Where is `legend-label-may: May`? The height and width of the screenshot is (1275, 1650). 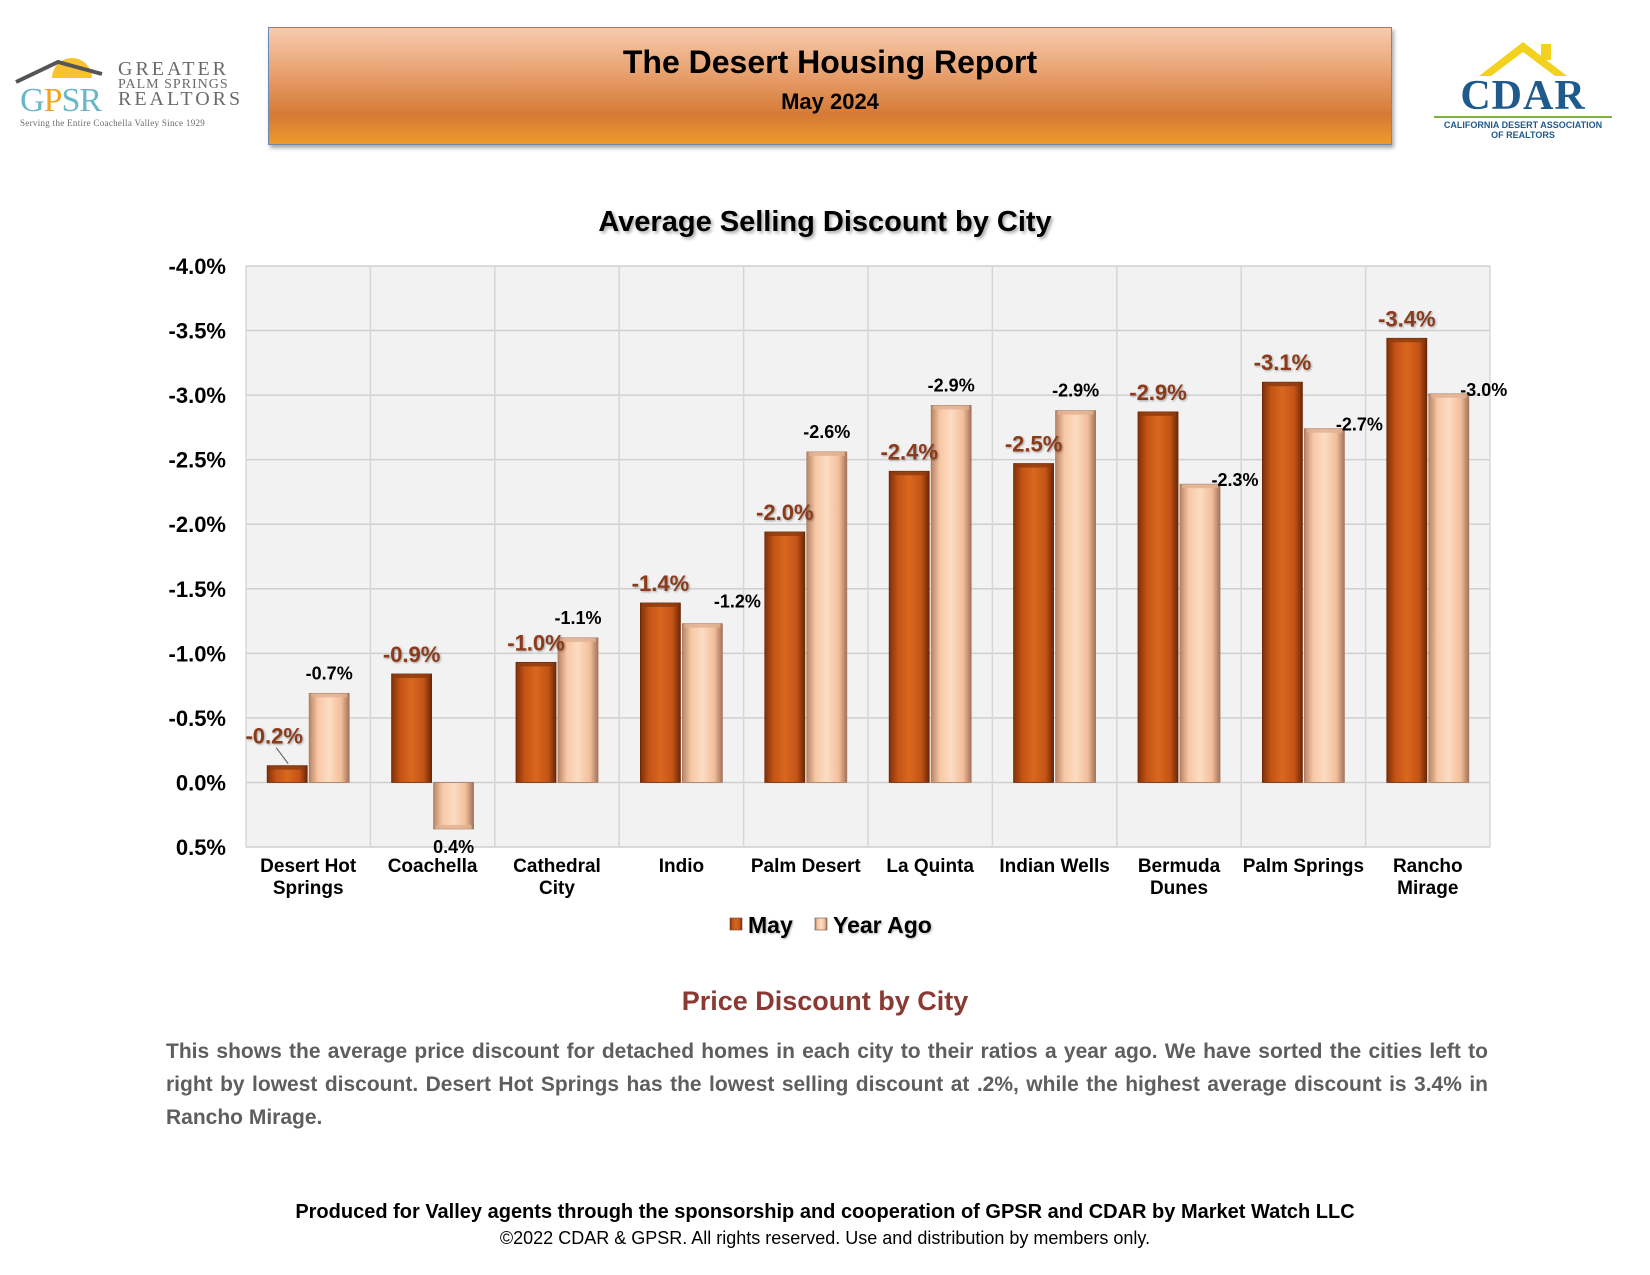 legend-label-may: May is located at coordinates (770, 925).